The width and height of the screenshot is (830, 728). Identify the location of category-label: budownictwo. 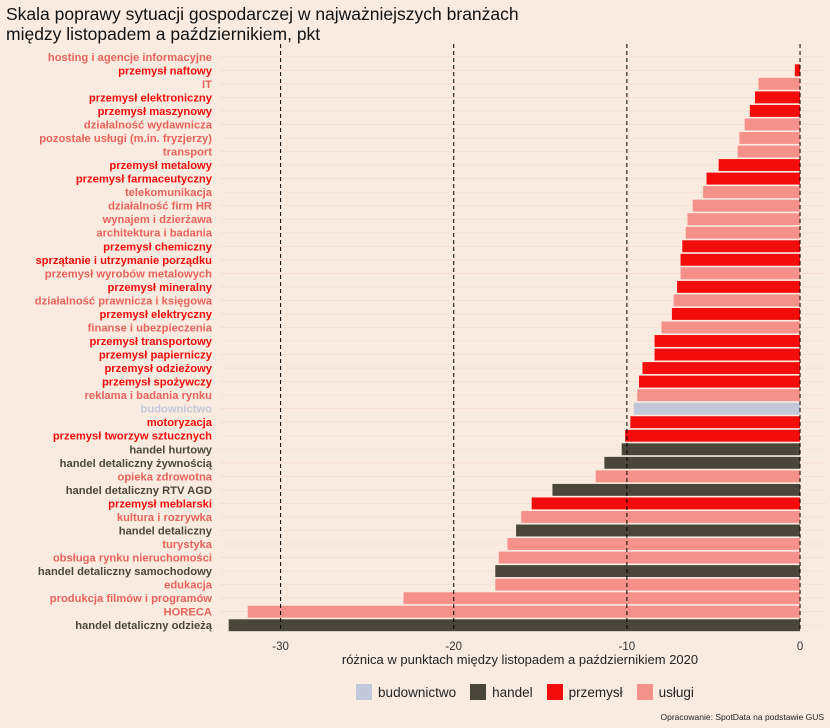
(177, 410).